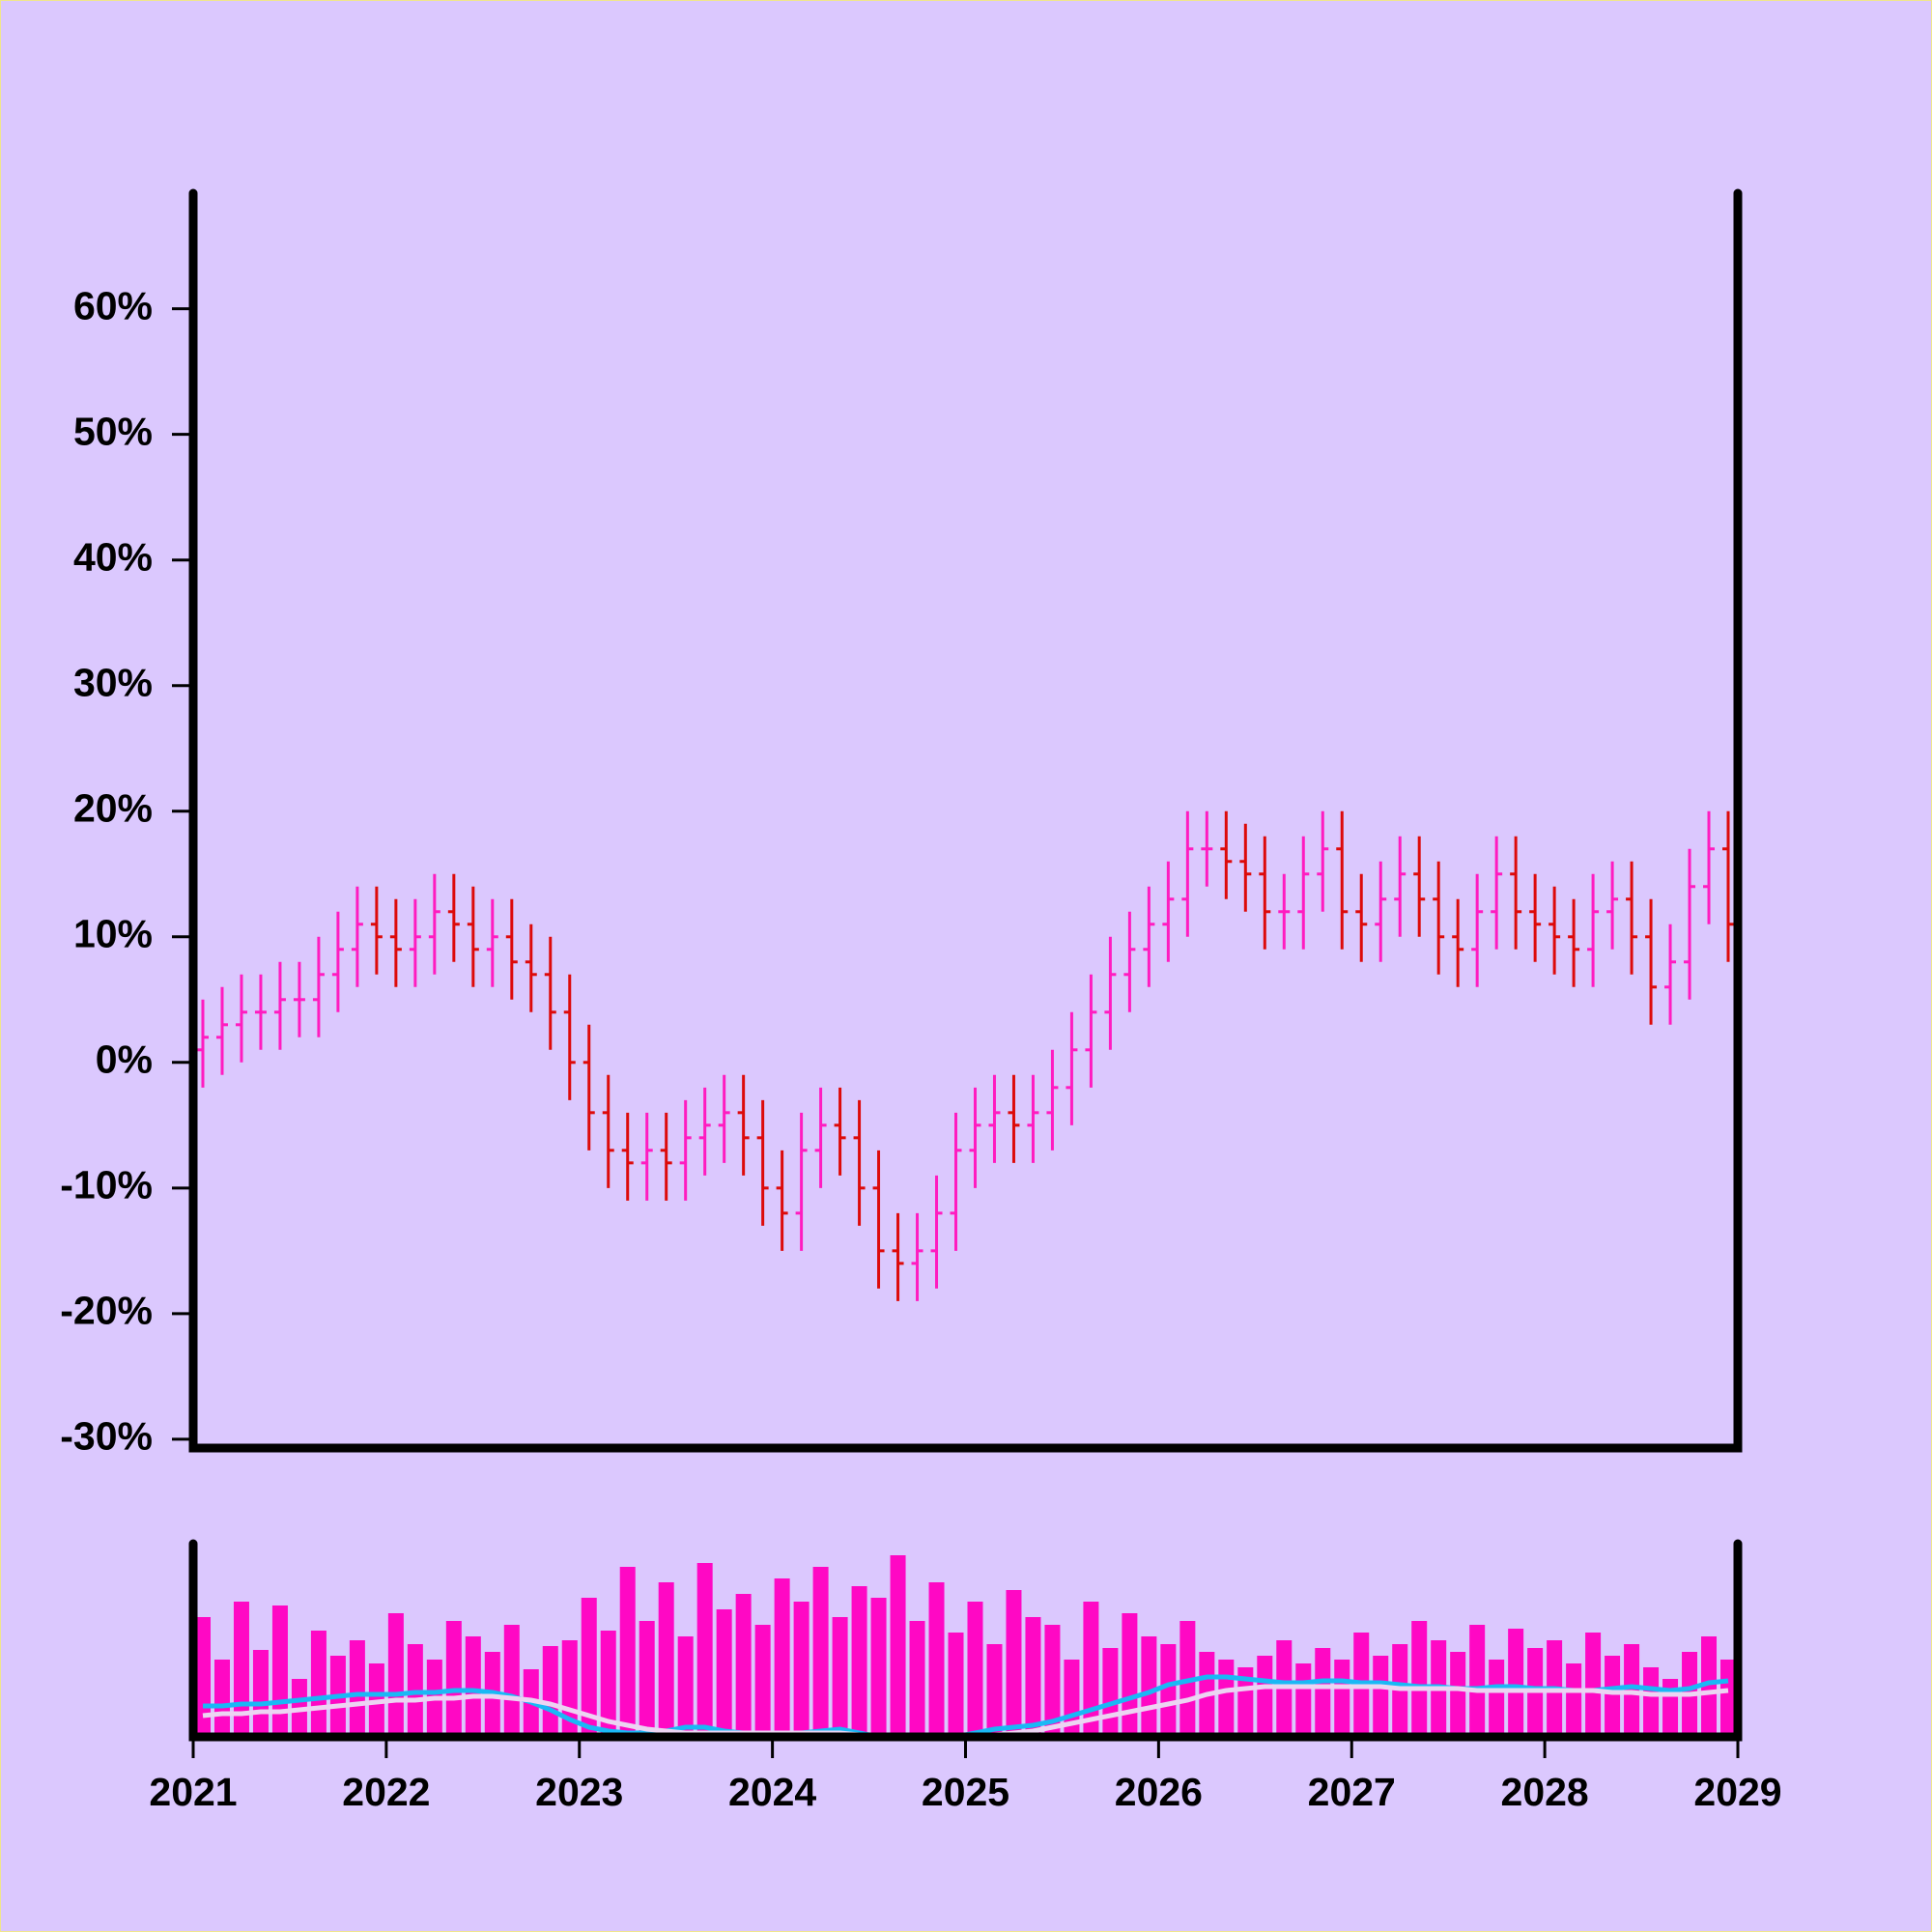  Describe the element at coordinates (113, 934) in the screenshot. I see `y-tick-label: 10%` at that location.